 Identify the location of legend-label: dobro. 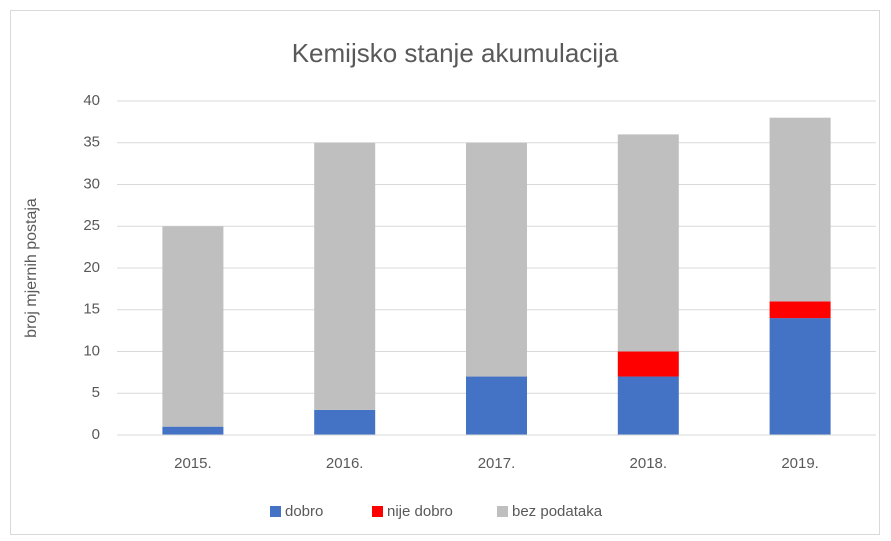
(304, 511).